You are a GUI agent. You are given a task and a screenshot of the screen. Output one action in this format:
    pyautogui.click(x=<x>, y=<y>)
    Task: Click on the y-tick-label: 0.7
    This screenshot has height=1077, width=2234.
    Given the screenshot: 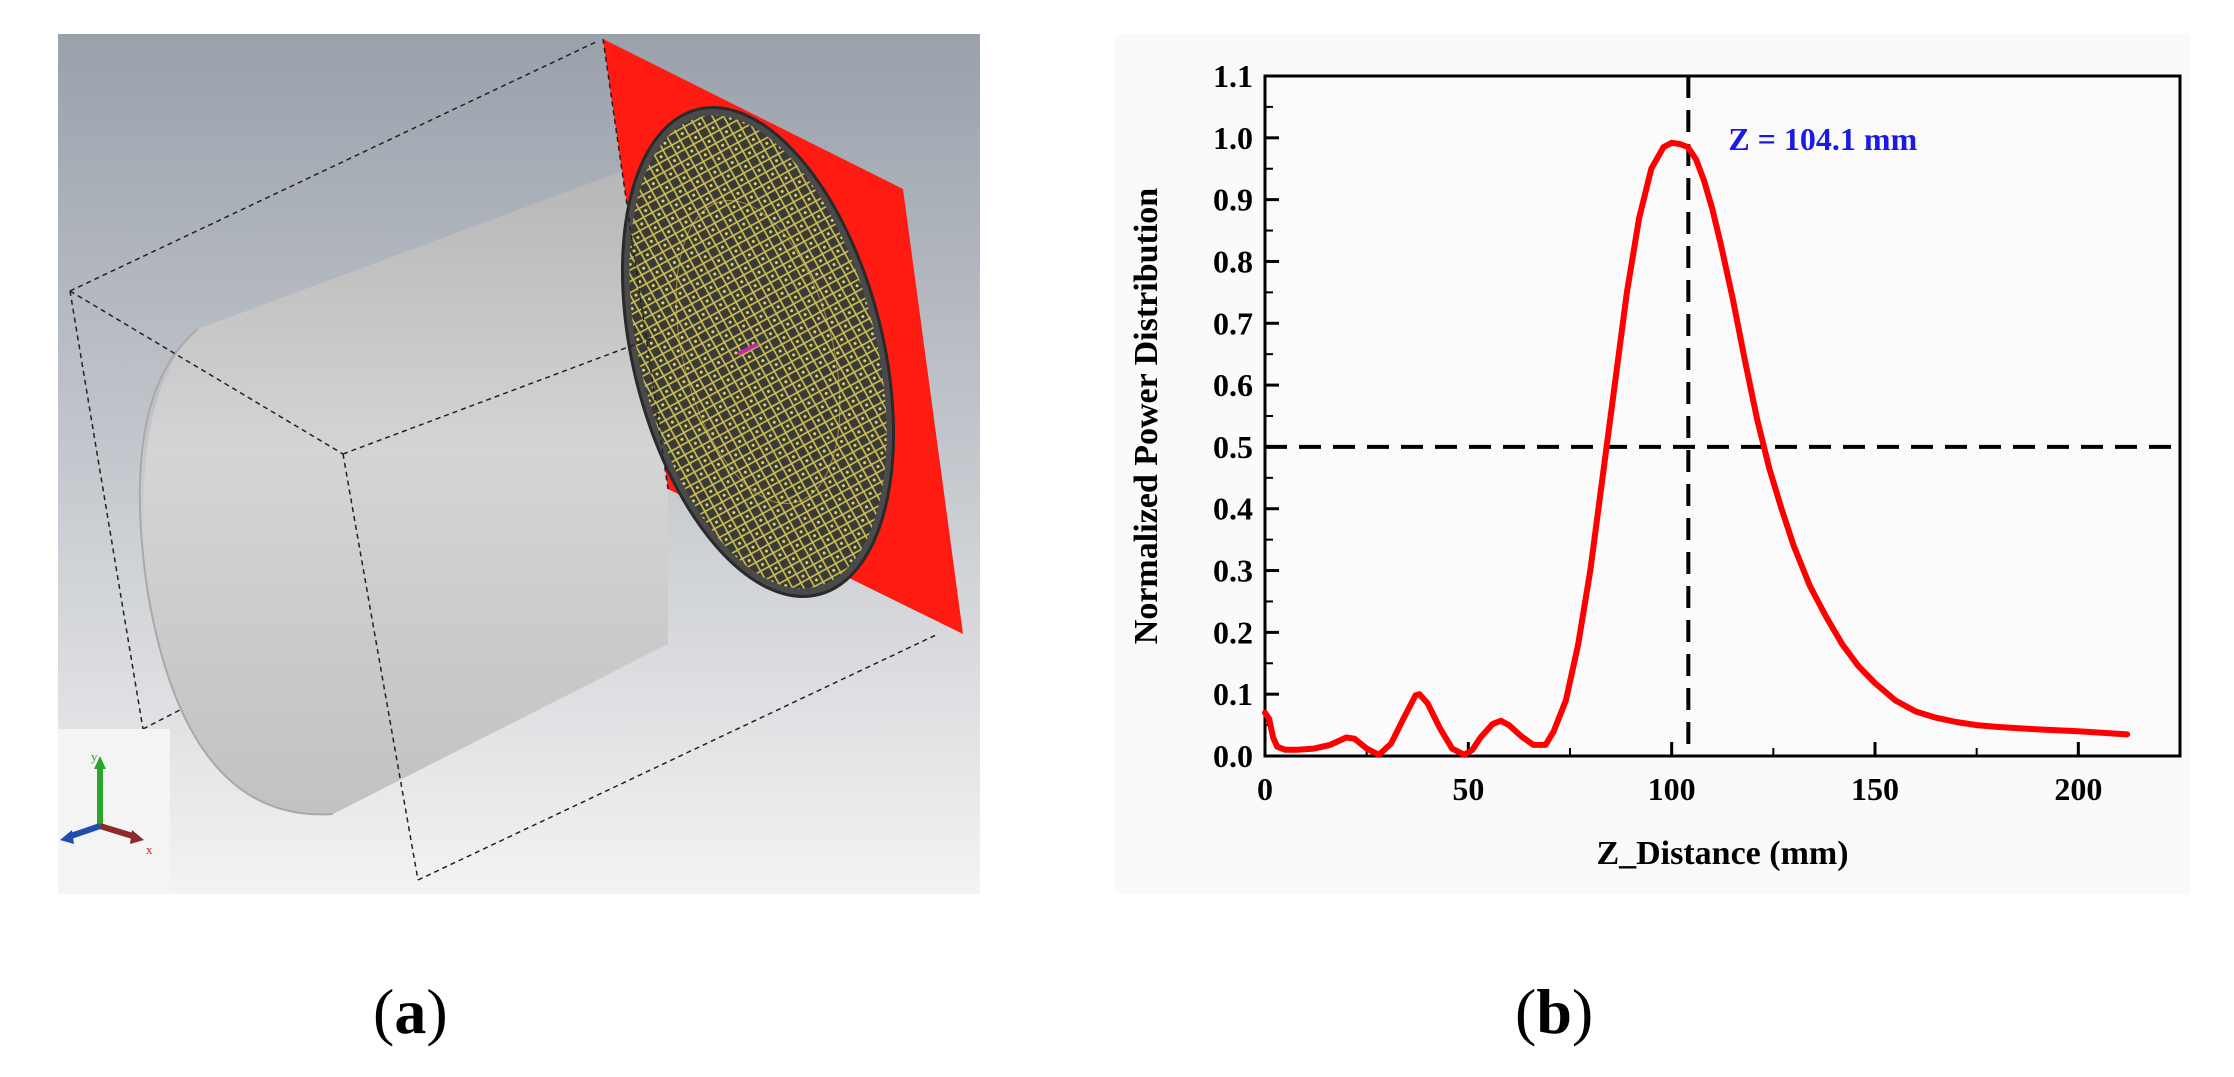 What is the action you would take?
    pyautogui.click(x=1233, y=323)
    